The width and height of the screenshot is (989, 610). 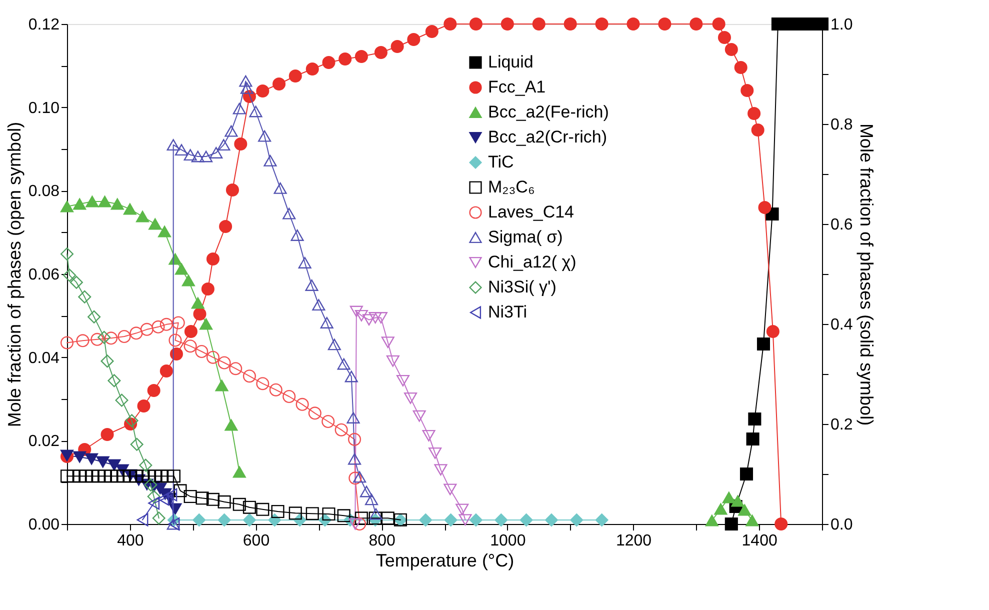 I want to click on legend-label: Ni3Si( γ'), so click(x=522, y=287).